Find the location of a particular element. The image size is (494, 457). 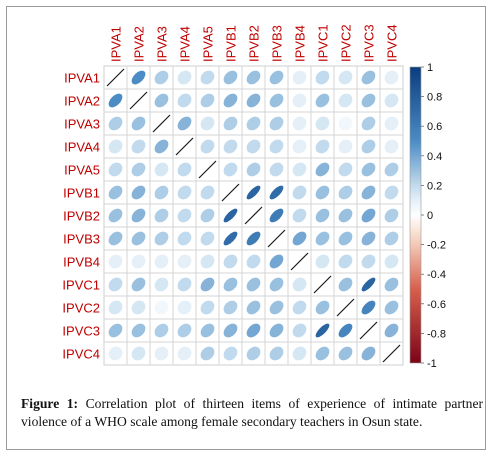

colorbar-tick-label: -0.8 is located at coordinates (436, 334).